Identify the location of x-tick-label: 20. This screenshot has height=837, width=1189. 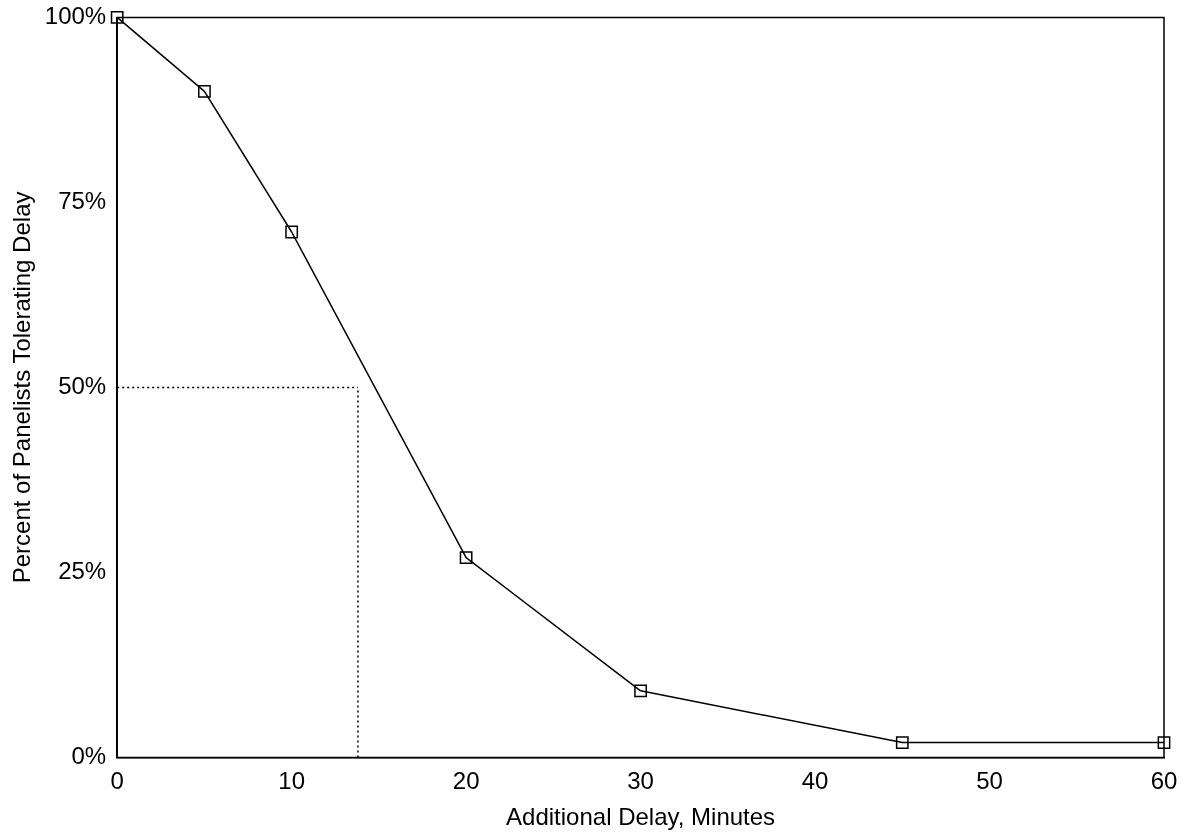
(466, 781).